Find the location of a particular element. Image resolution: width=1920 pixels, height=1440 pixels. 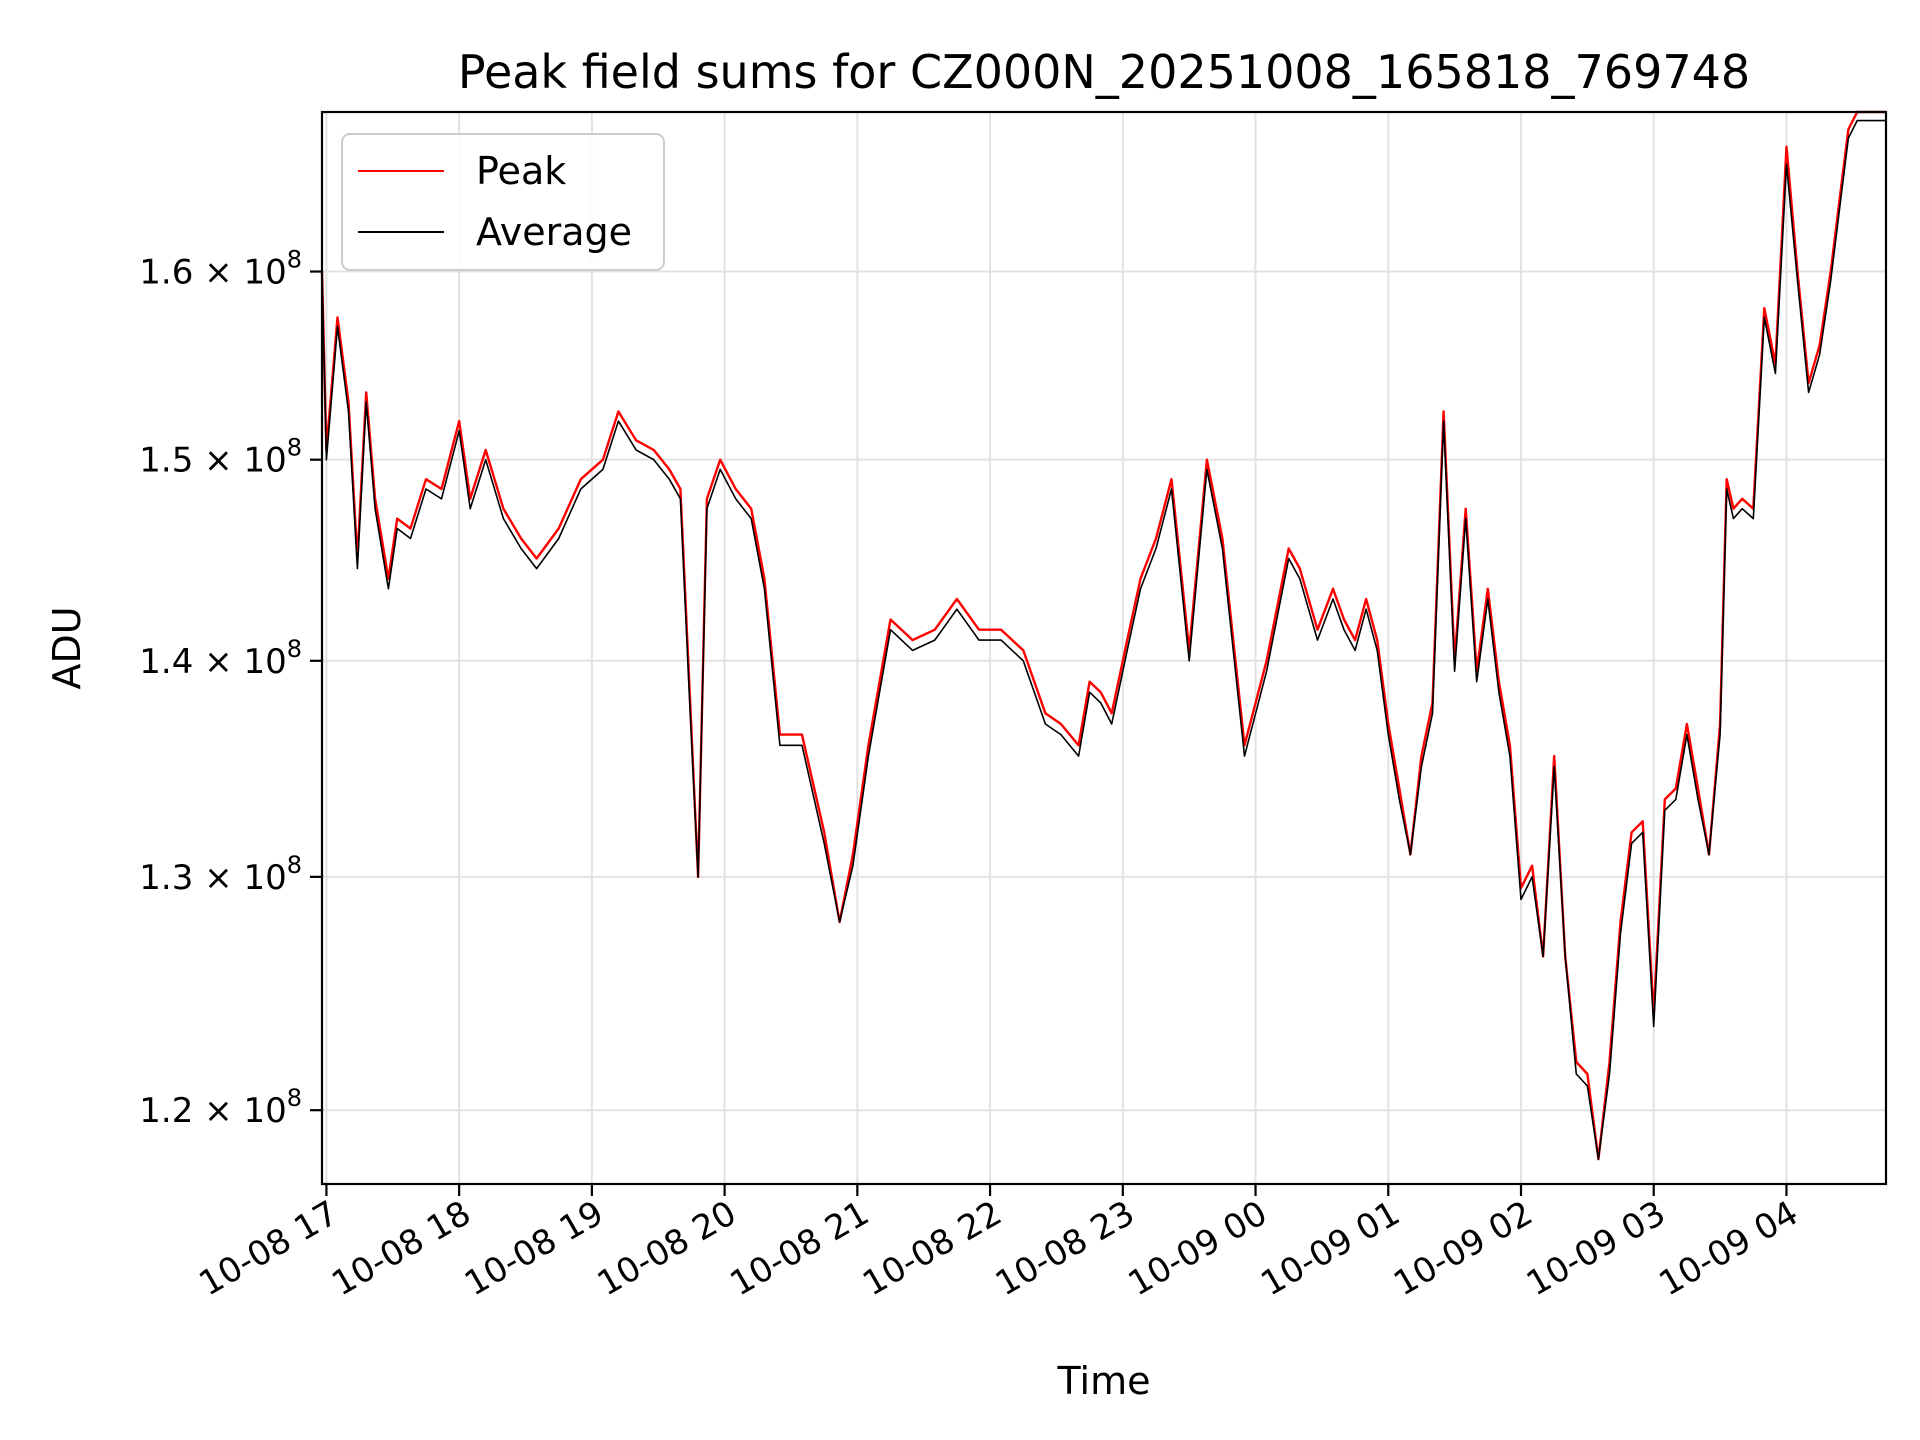

y-tick-mantissa: 1.4 is located at coordinates (166, 662).